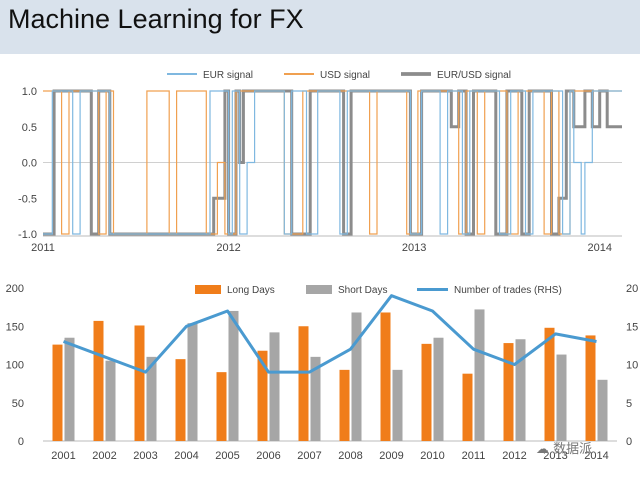 The height and width of the screenshot is (483, 640). What do you see at coordinates (432, 456) in the screenshot?
I see `x-tick-label: 2010` at bounding box center [432, 456].